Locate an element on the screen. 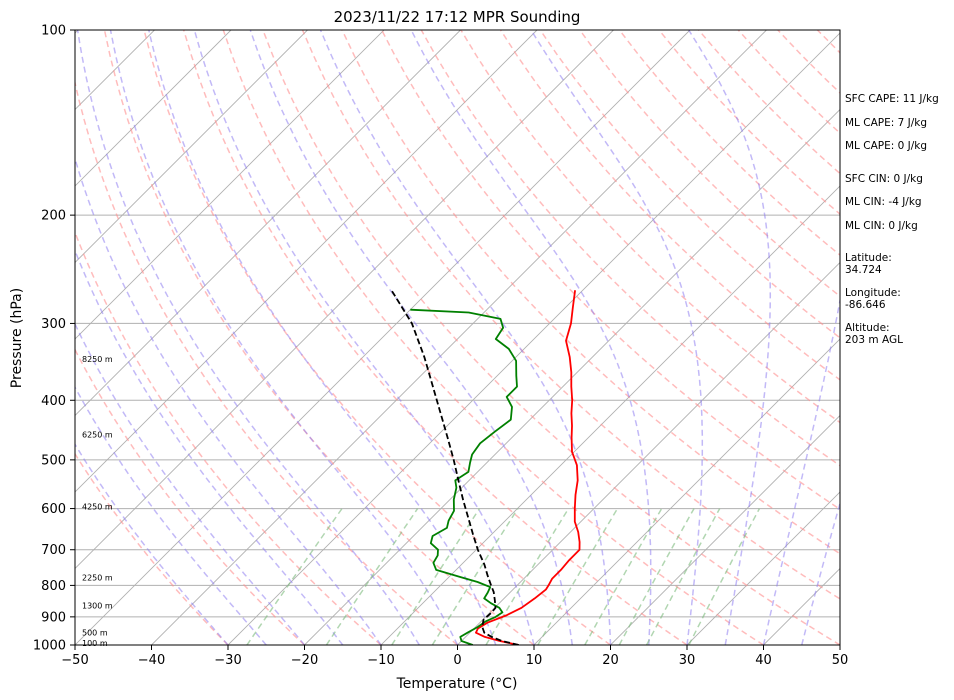 This screenshot has width=954, height=700. height-label: 6250 m is located at coordinates (97, 435).